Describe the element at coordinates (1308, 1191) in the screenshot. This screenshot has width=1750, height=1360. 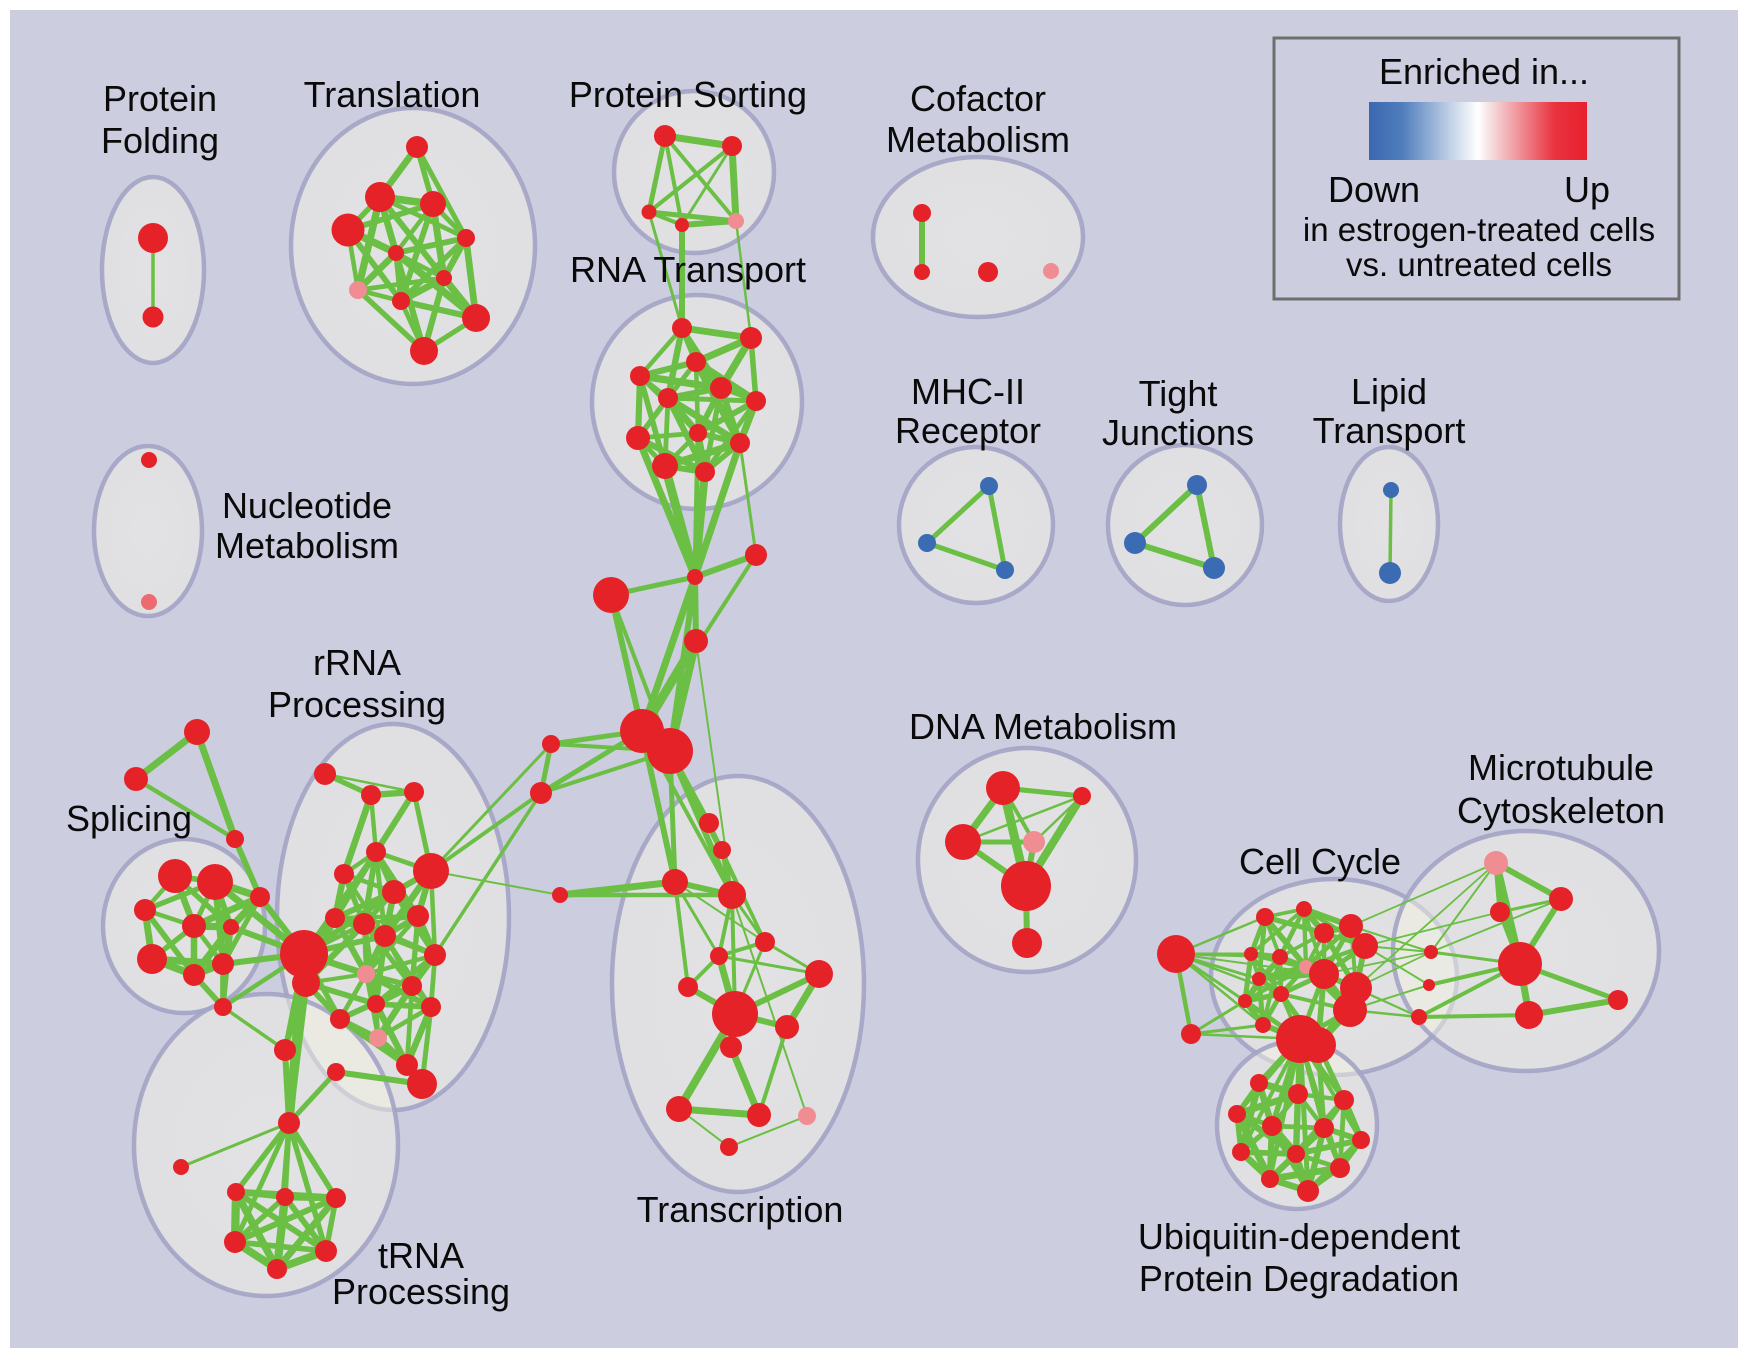
I see `gene-set-node-u12` at that location.